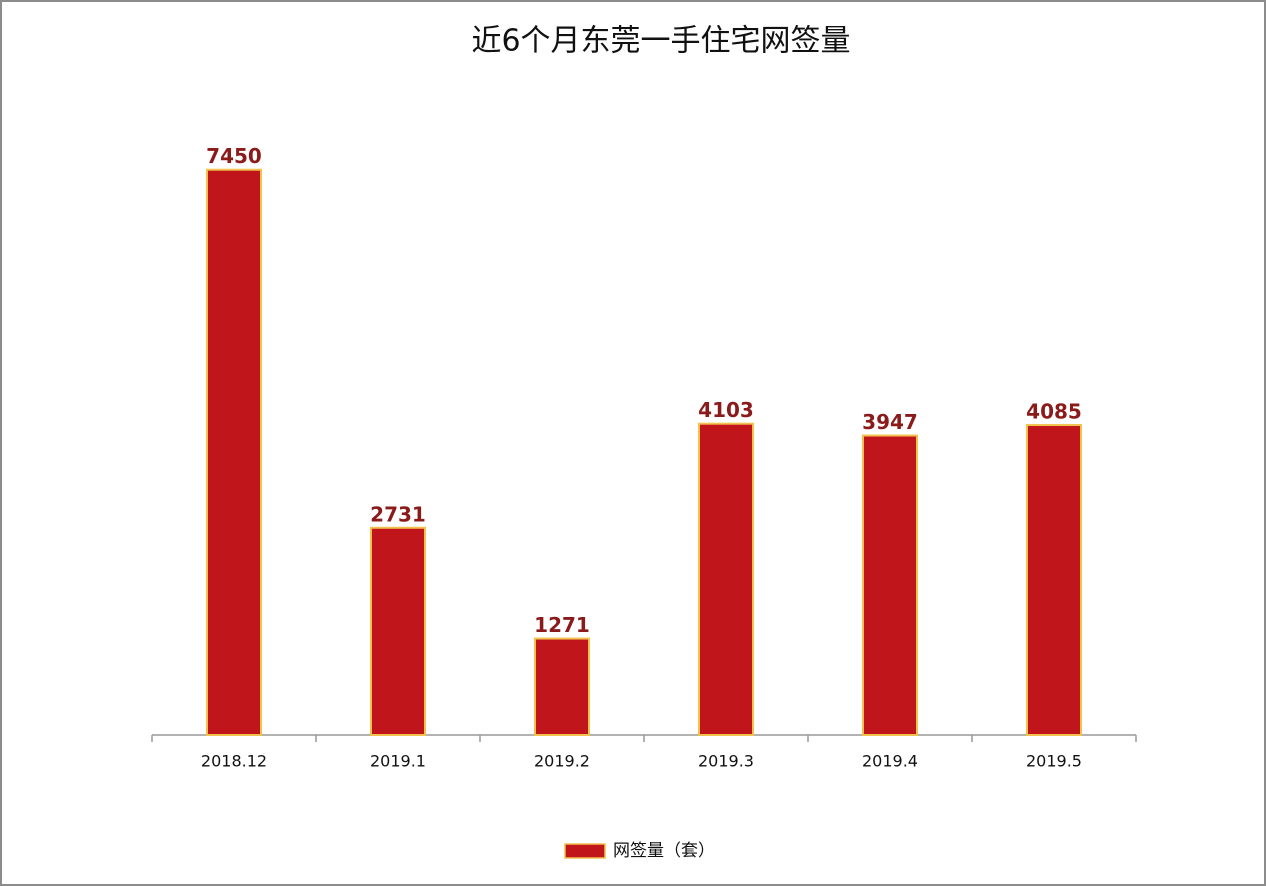 This screenshot has height=886, width=1266. Describe the element at coordinates (660, 41) in the screenshot. I see `chart-title: 近6个月东莞一手住宅网签量` at that location.